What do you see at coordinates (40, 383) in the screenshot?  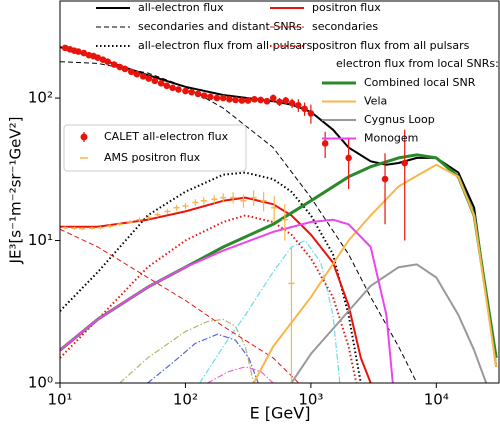 I see `y-tick-label: 10⁰` at bounding box center [40, 383].